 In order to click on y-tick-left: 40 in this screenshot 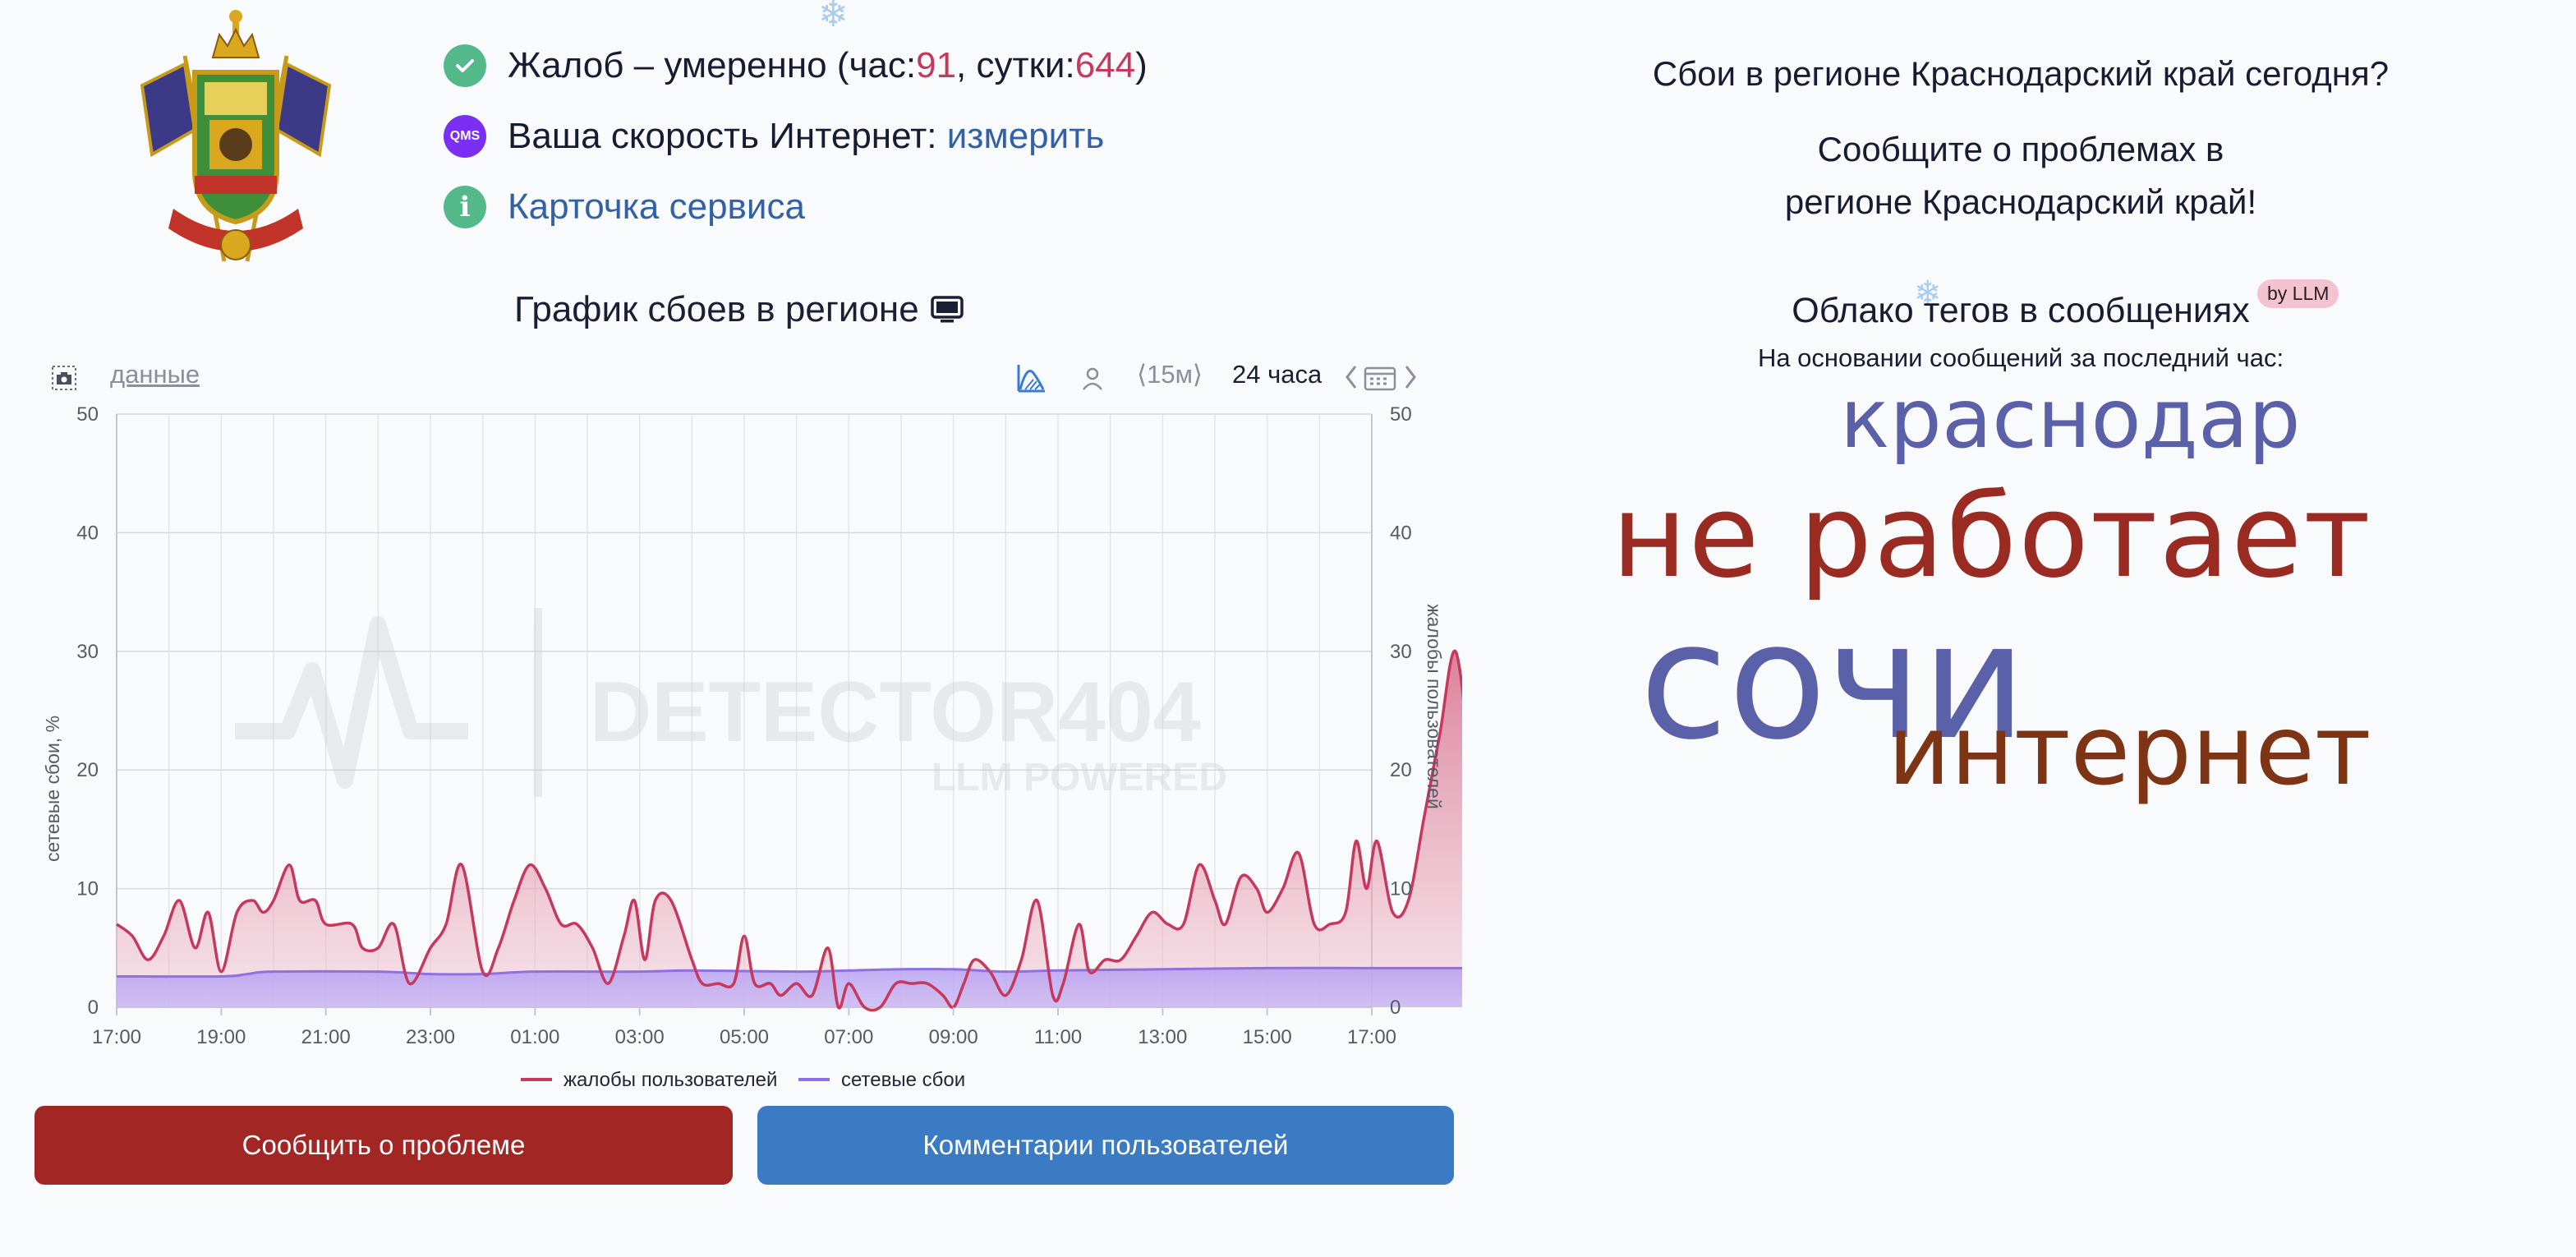, I will do `click(88, 533)`.